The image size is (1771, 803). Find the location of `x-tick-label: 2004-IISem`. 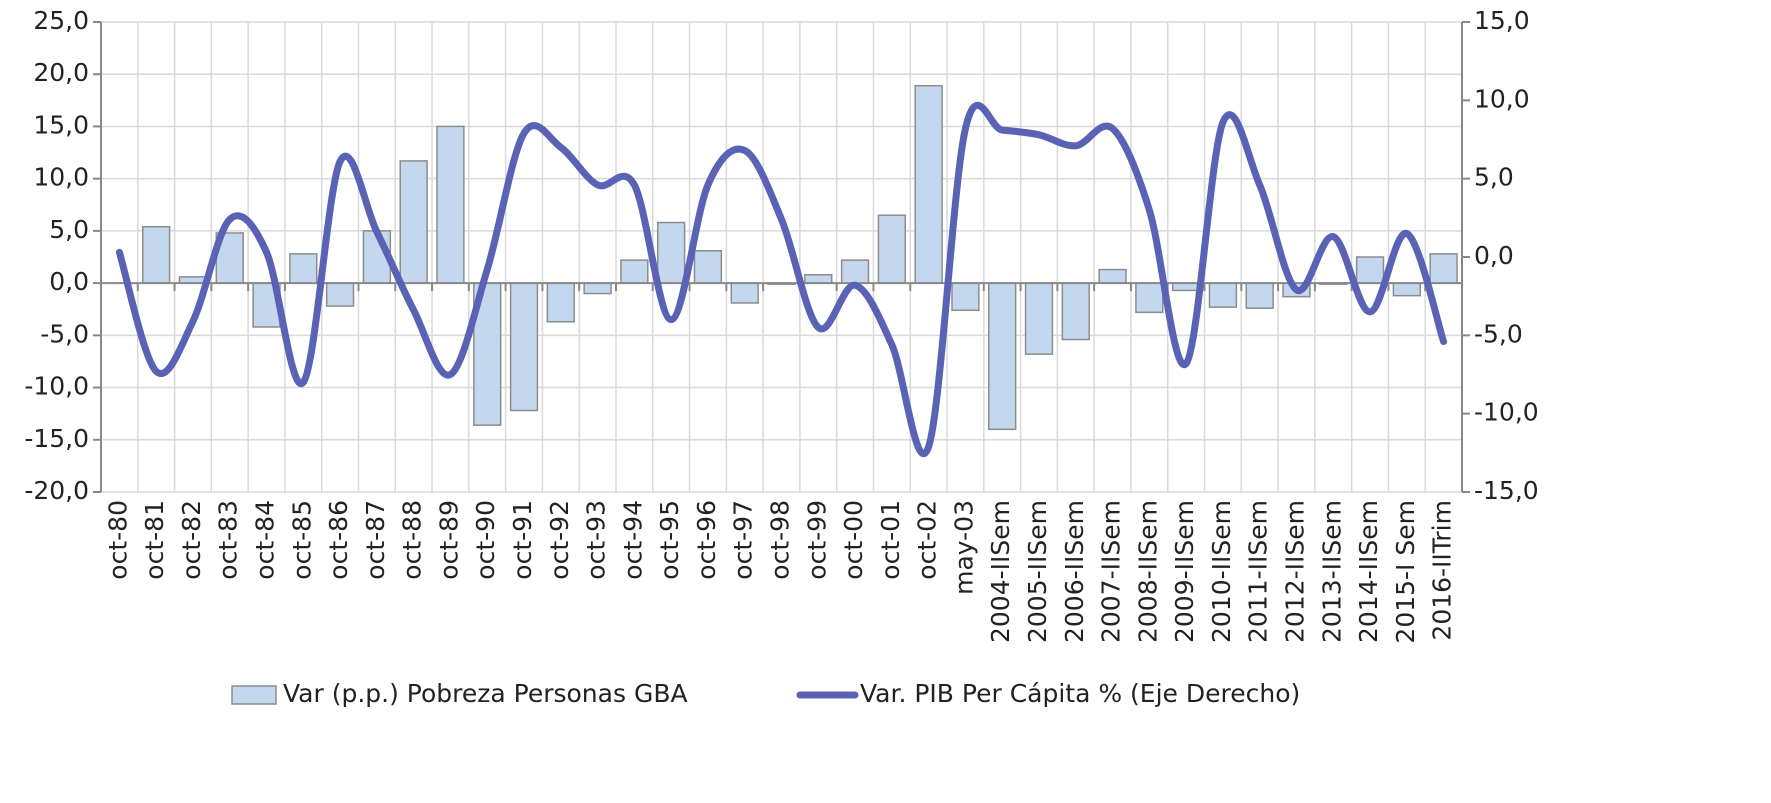

x-tick-label: 2004-IISem is located at coordinates (1000, 571).